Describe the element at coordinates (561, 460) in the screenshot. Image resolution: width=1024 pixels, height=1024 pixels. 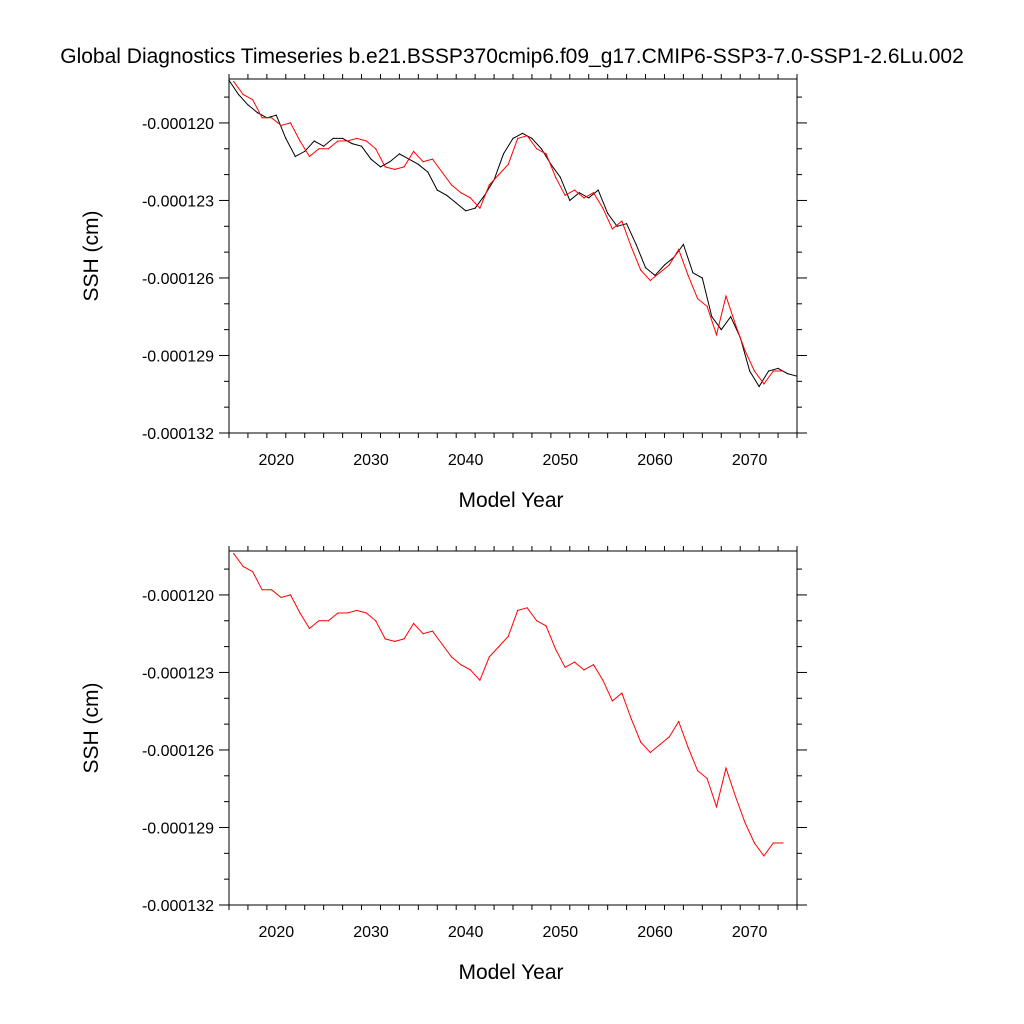
I see `x-tick-label: 2050` at that location.